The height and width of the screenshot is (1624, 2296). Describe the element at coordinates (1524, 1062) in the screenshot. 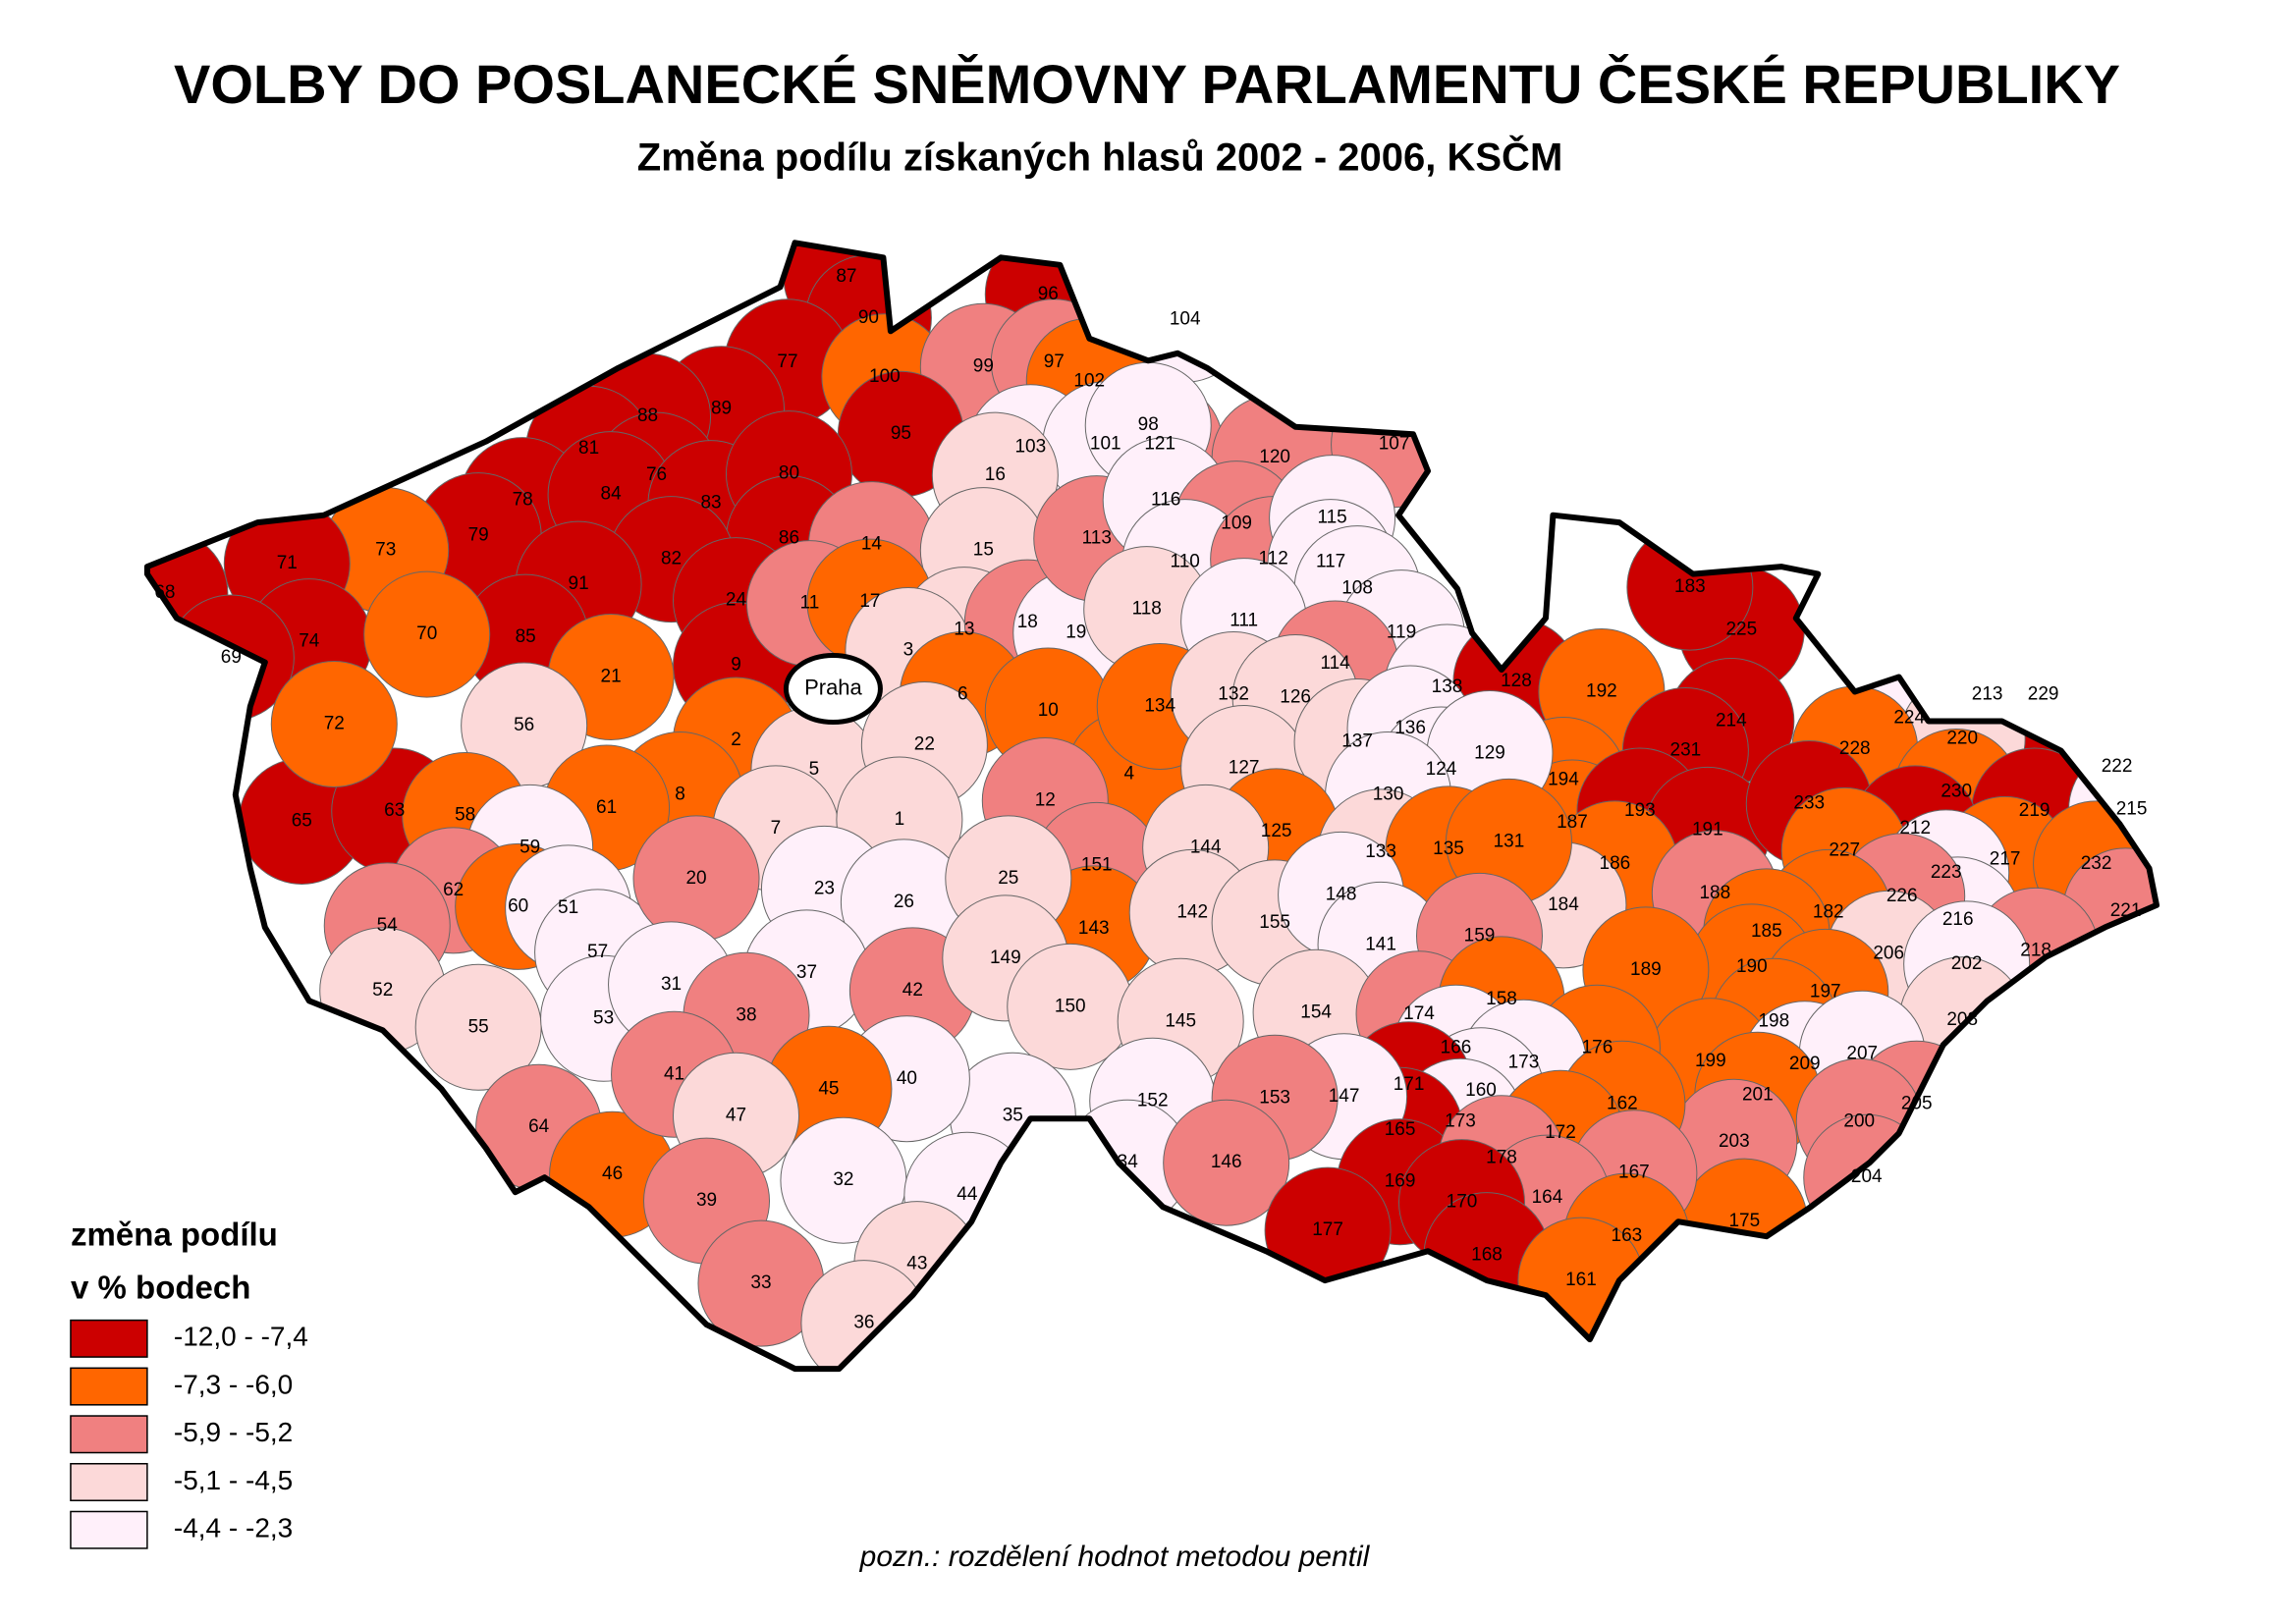

I see `region-label: 173` at that location.